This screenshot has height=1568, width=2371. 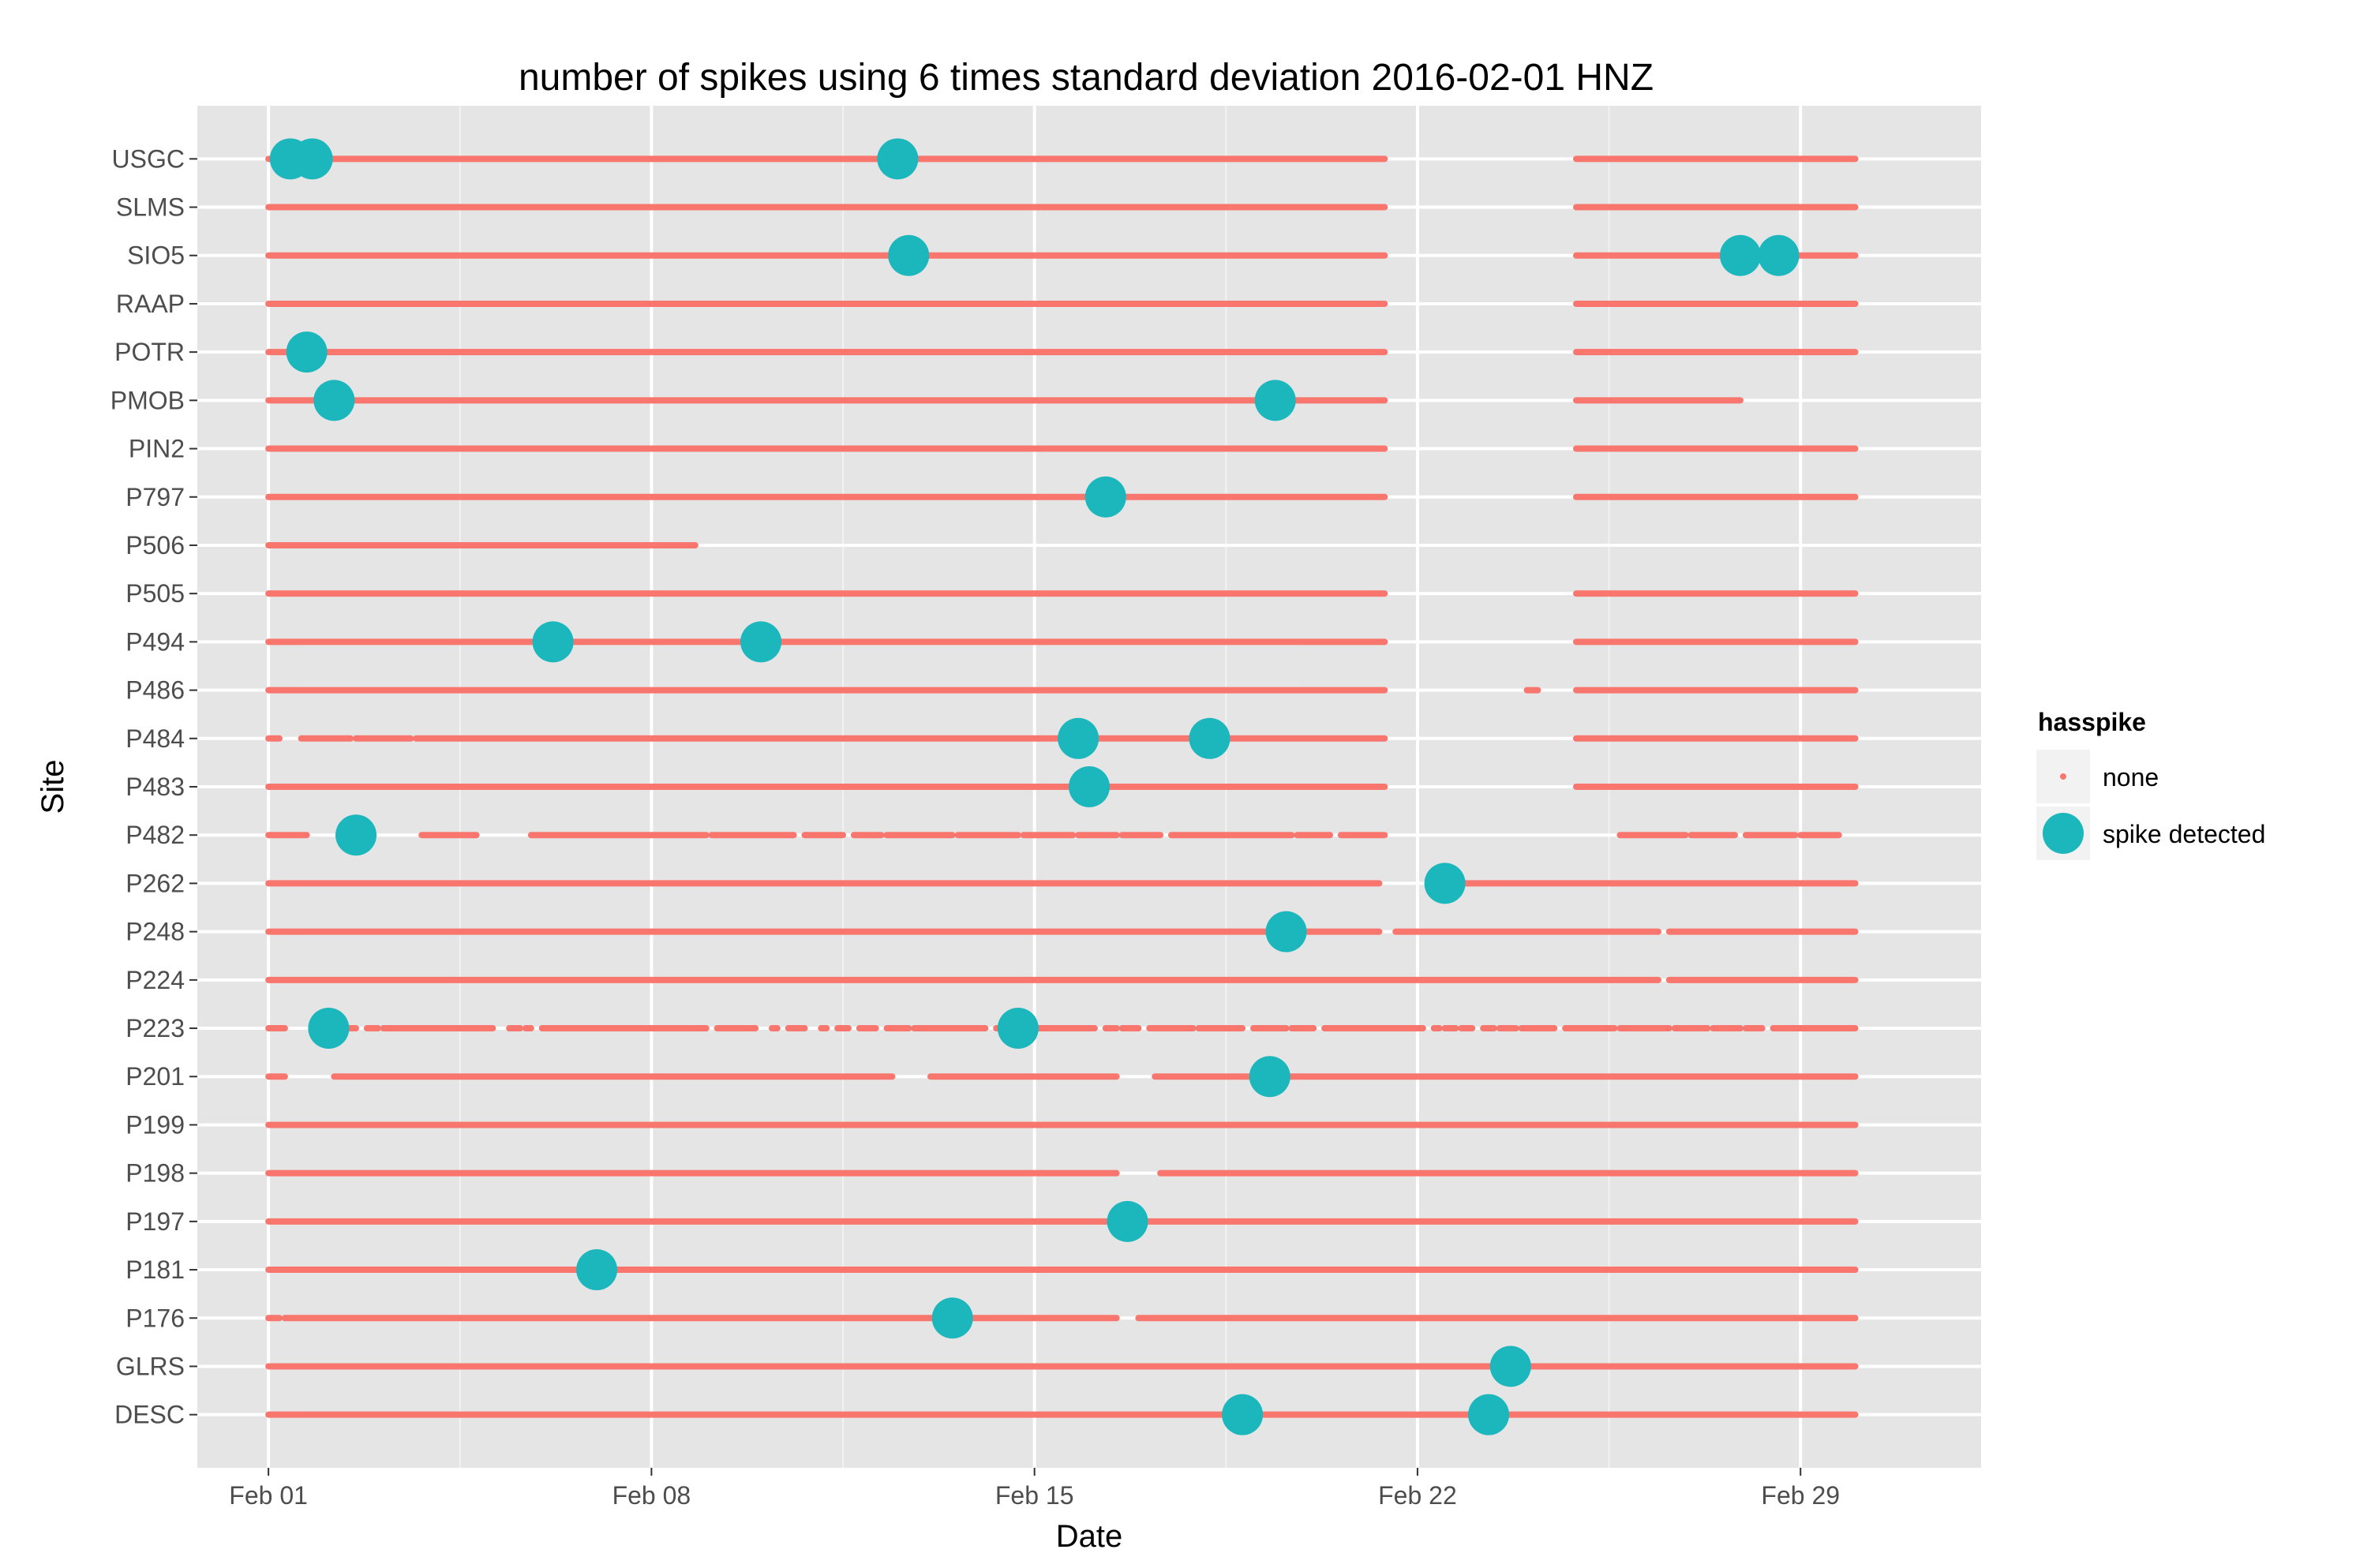 I want to click on y-tick-label-p176: P176, so click(x=155, y=1318).